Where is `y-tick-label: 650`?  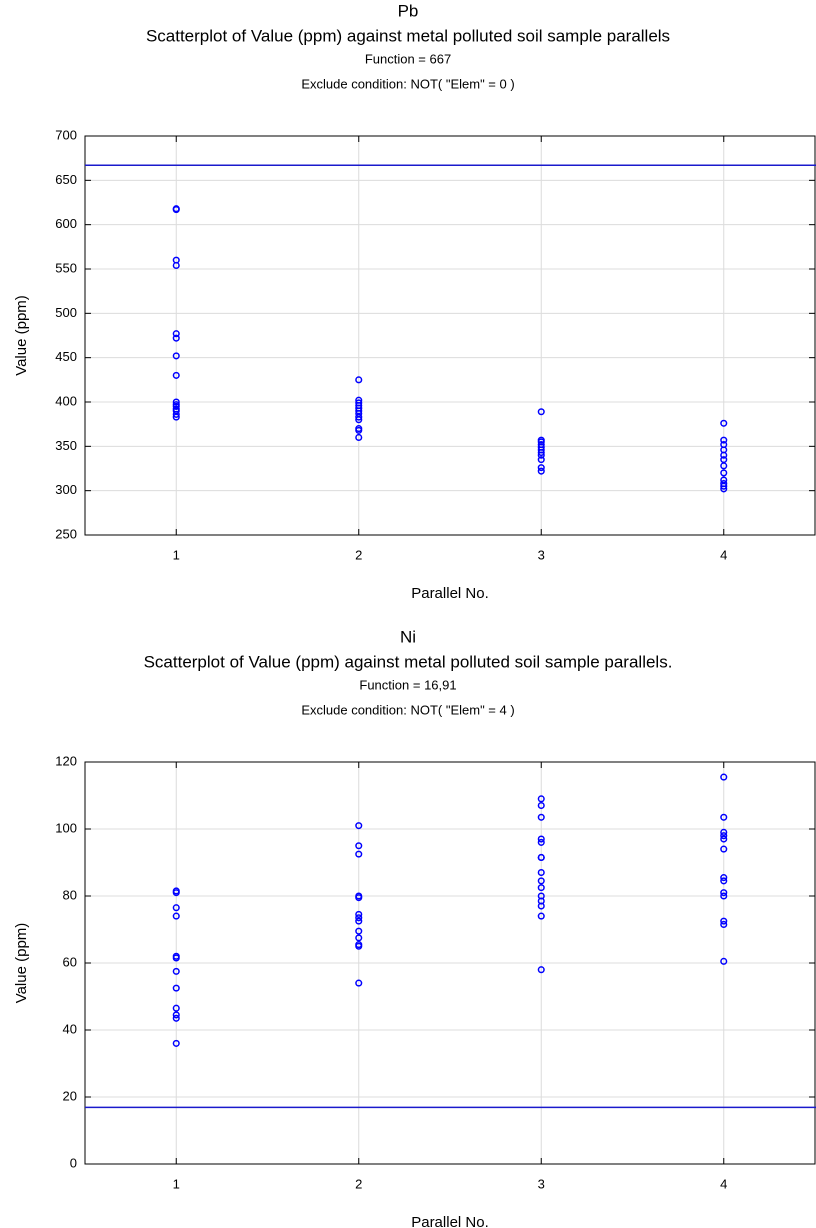 y-tick-label: 650 is located at coordinates (66, 179).